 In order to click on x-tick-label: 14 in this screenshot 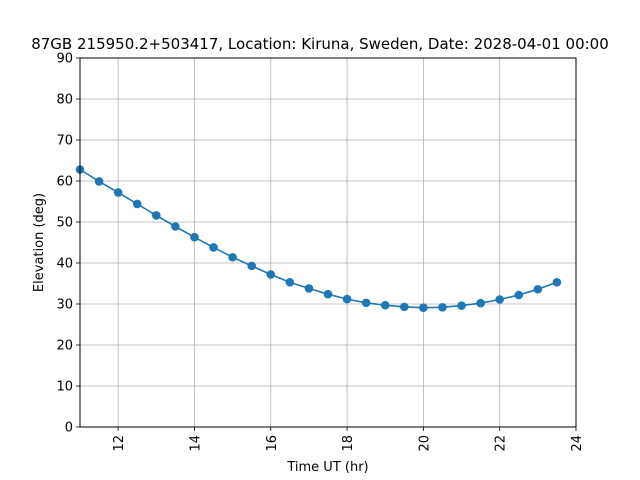, I will do `click(195, 443)`.